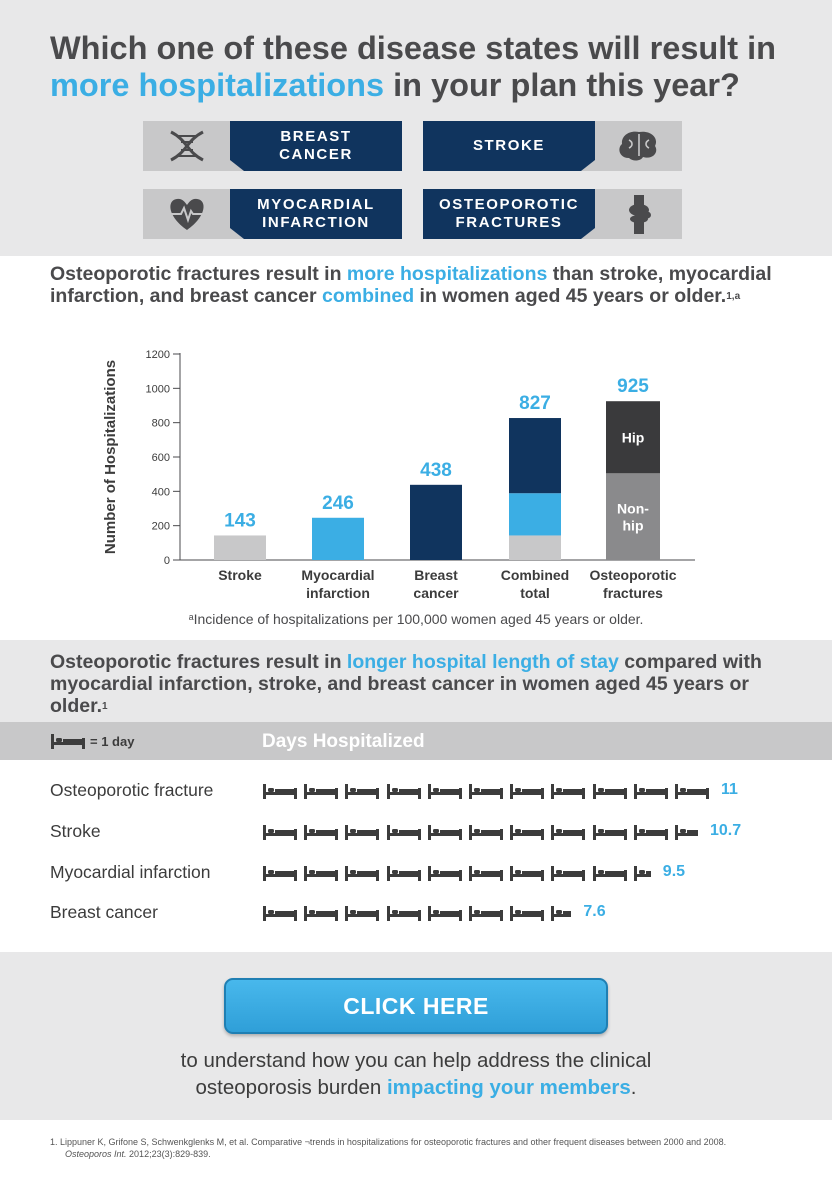 The width and height of the screenshot is (832, 1191). I want to click on los-row-value: 10.7, so click(726, 830).